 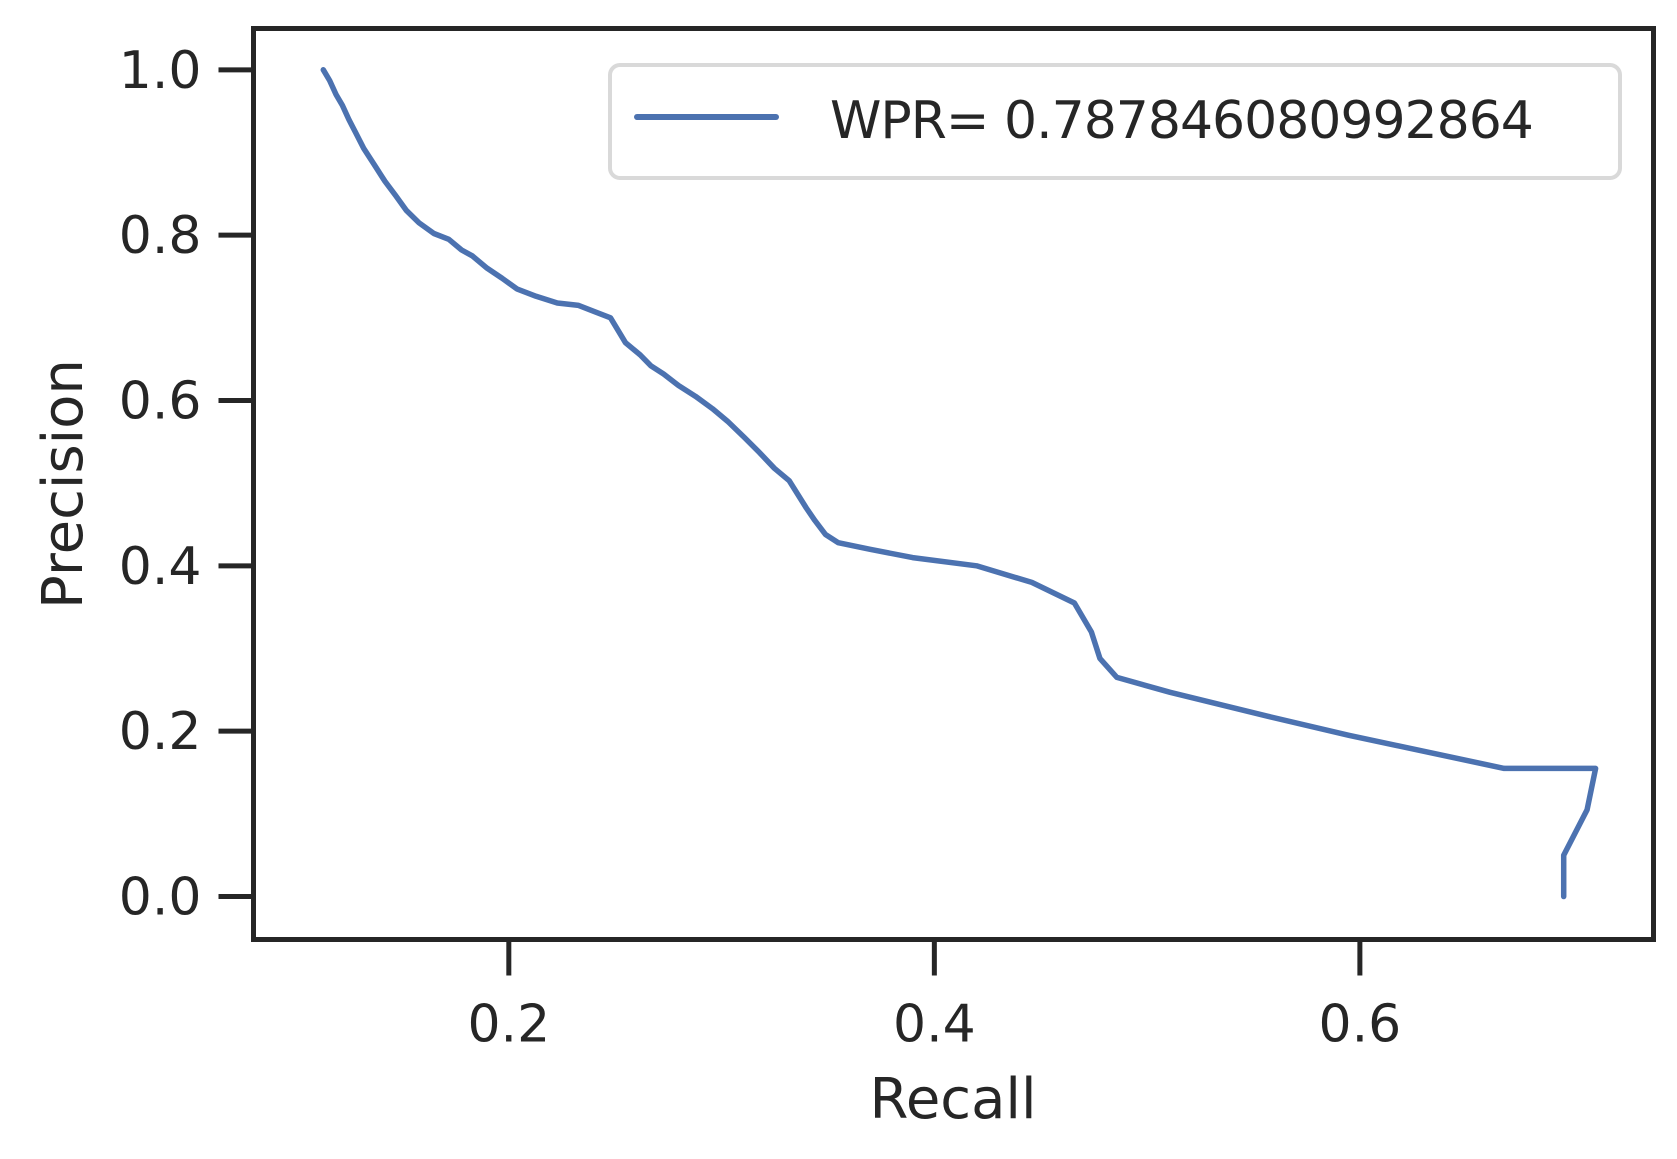 What do you see at coordinates (952, 1099) in the screenshot?
I see `x-axis-label: Recall` at bounding box center [952, 1099].